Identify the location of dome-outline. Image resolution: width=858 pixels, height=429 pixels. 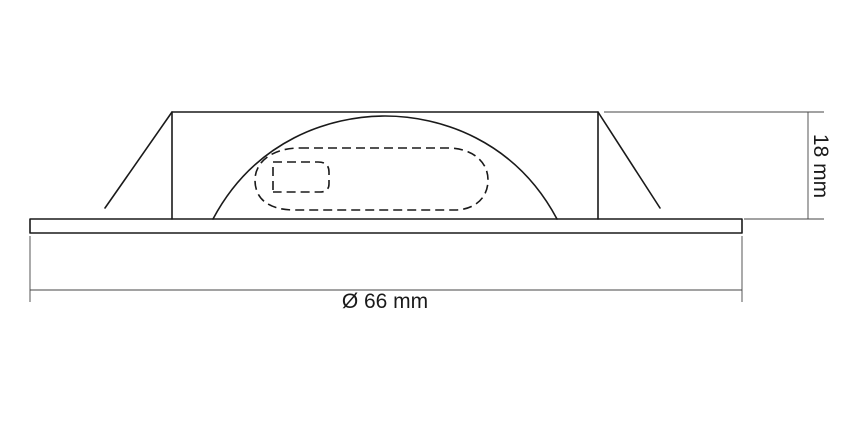
(385, 167).